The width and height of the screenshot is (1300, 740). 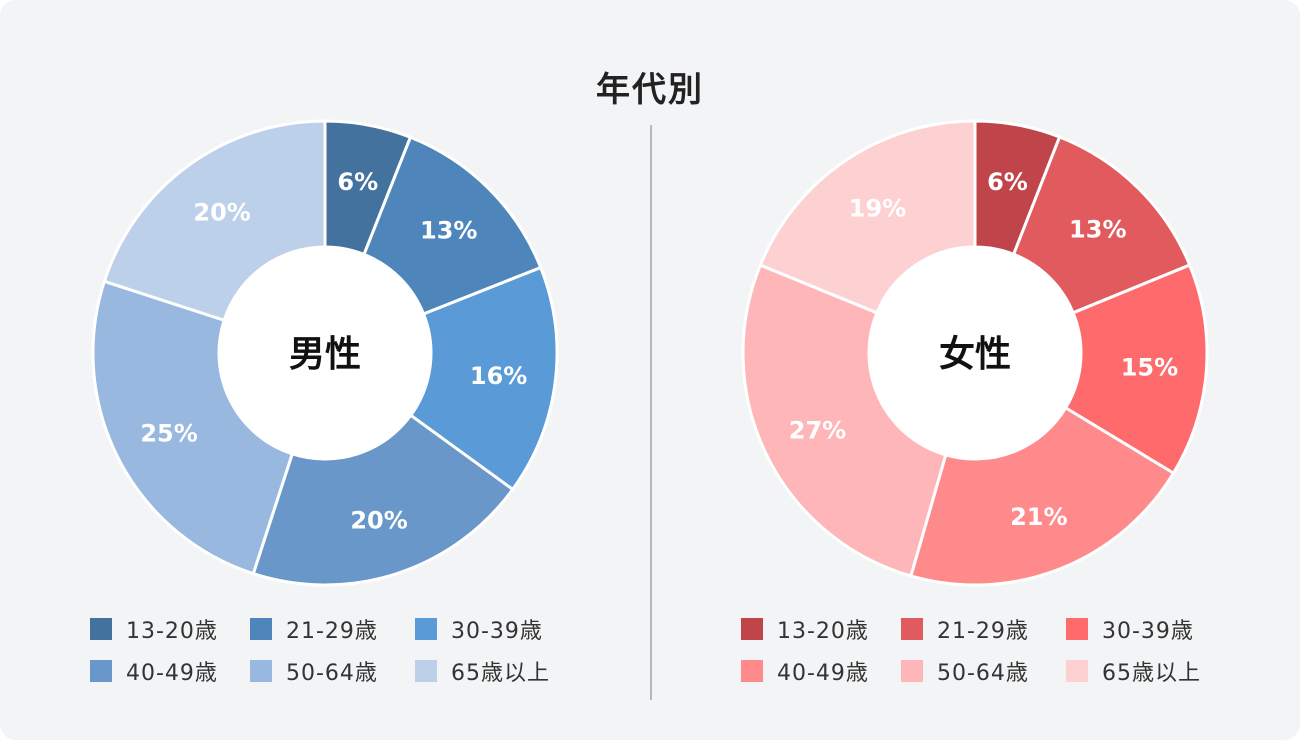 What do you see at coordinates (817, 430) in the screenshot?
I see `female-slice-label-4: 27%` at bounding box center [817, 430].